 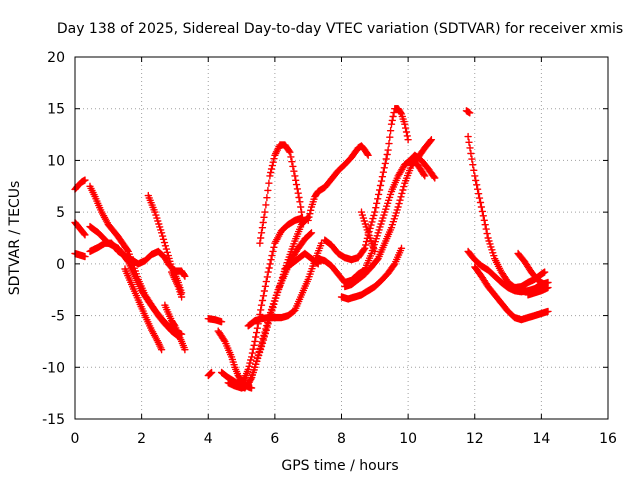 I want to click on y-axis-label: SDTVAR / TECUs, so click(x=15, y=238).